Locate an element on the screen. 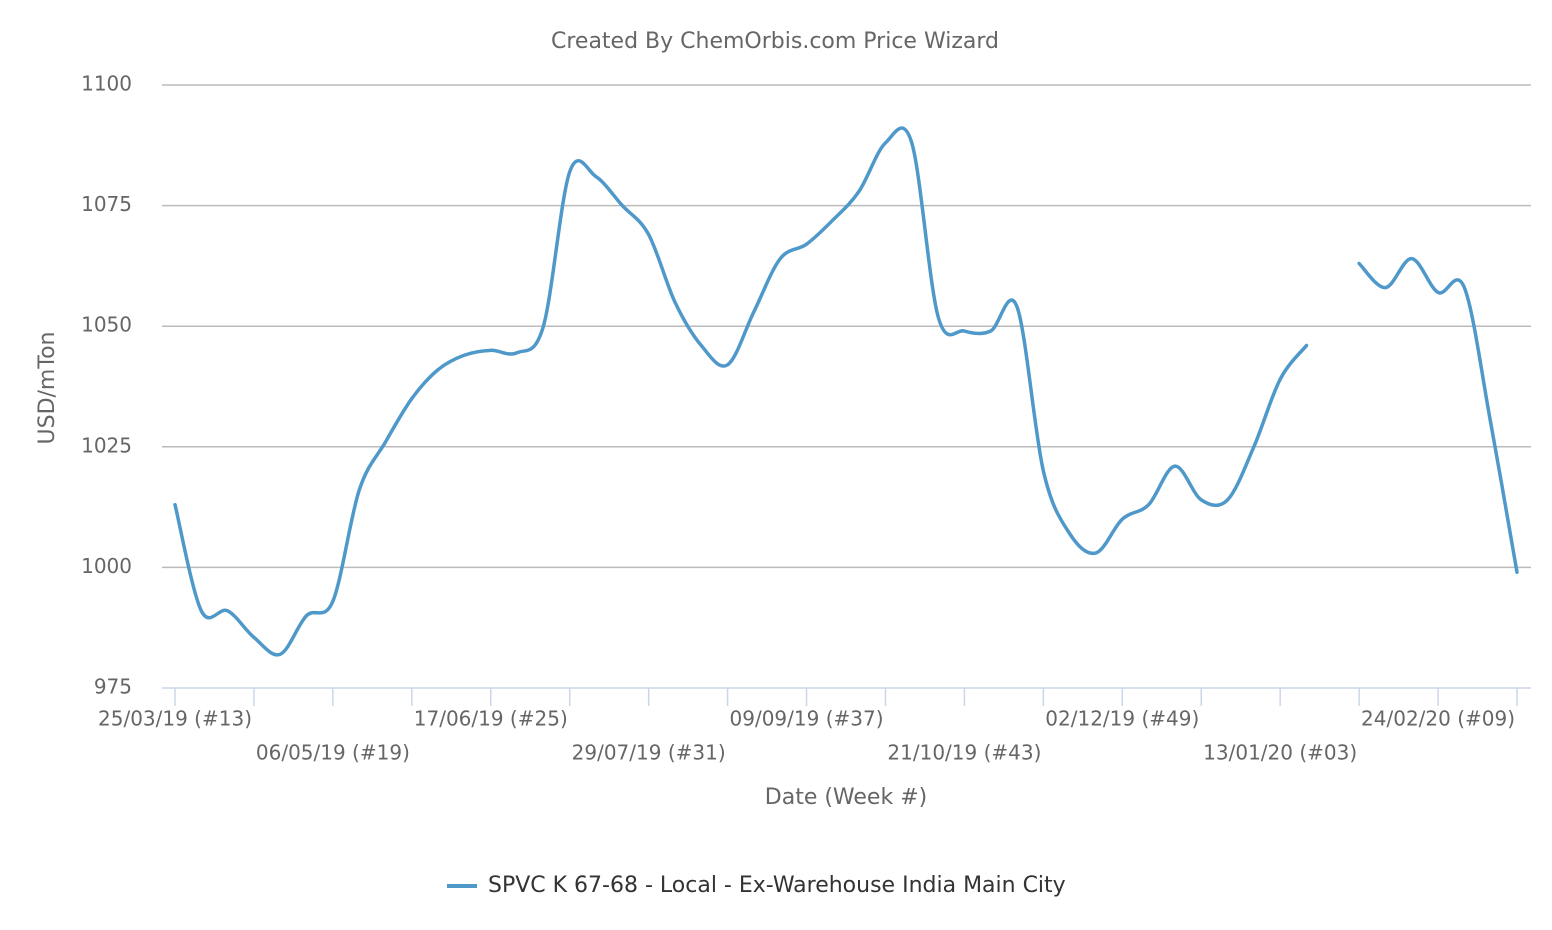  y-tick-label: 1050 is located at coordinates (106, 325).